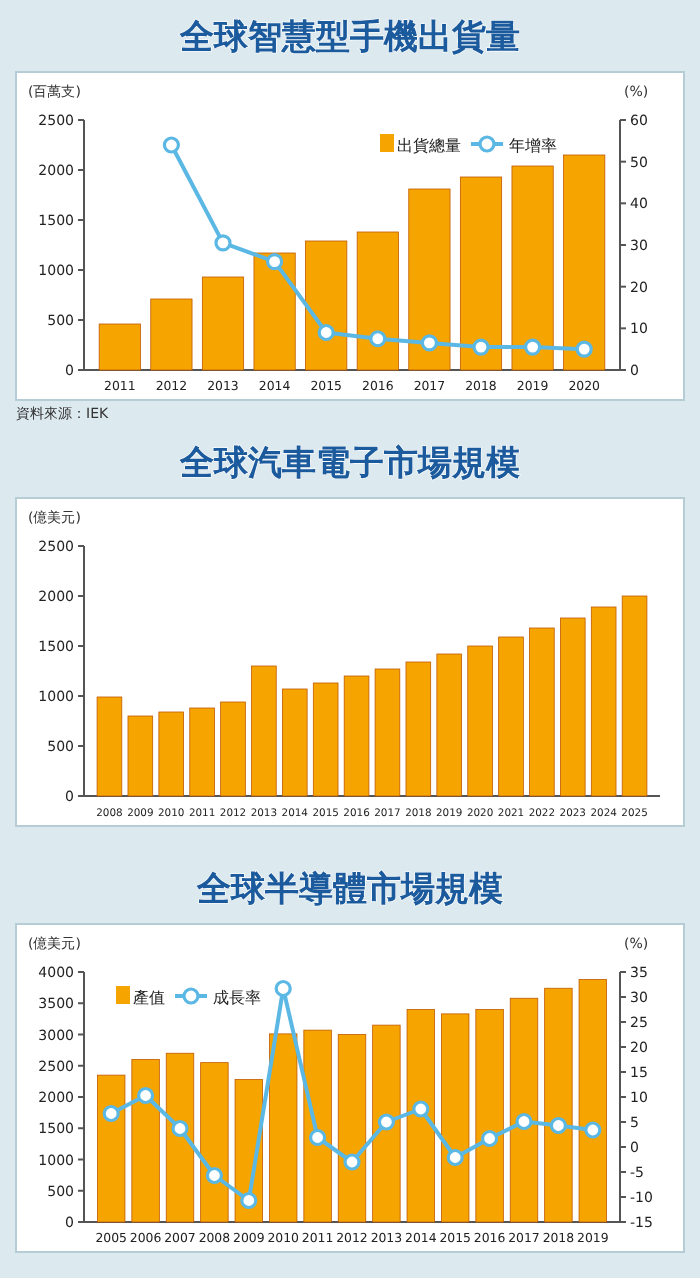 The height and width of the screenshot is (1278, 700). Describe the element at coordinates (349, 890) in the screenshot. I see `chart-title: 全球半導體市場規模` at that location.